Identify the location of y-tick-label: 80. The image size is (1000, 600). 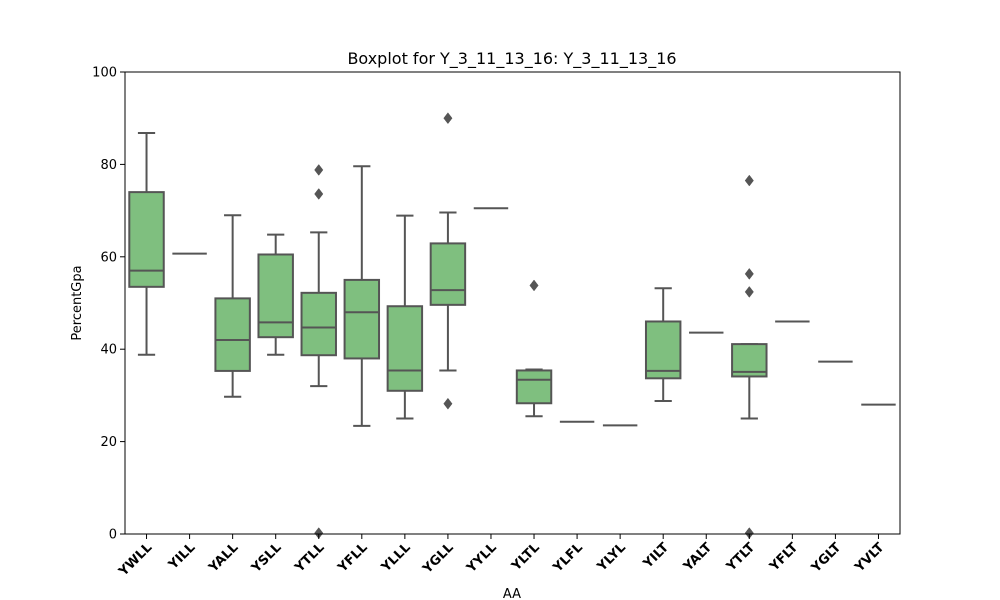
(108, 165).